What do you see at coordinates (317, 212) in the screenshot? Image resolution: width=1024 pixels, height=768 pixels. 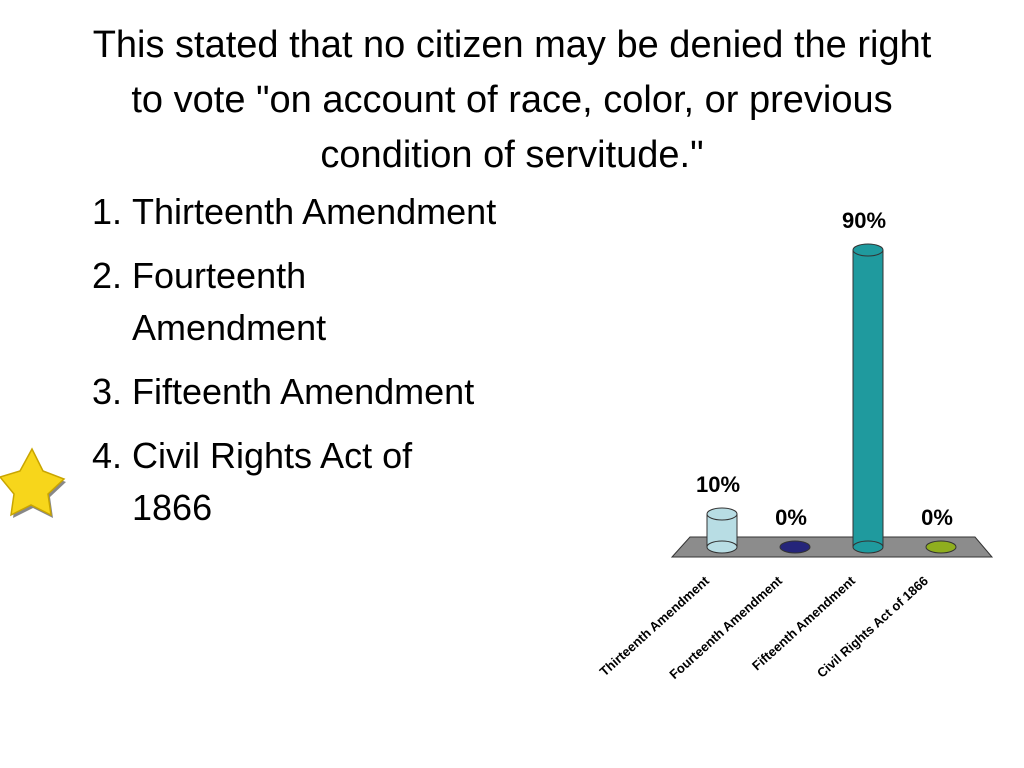 I see `option: Thirteenth Amendment` at bounding box center [317, 212].